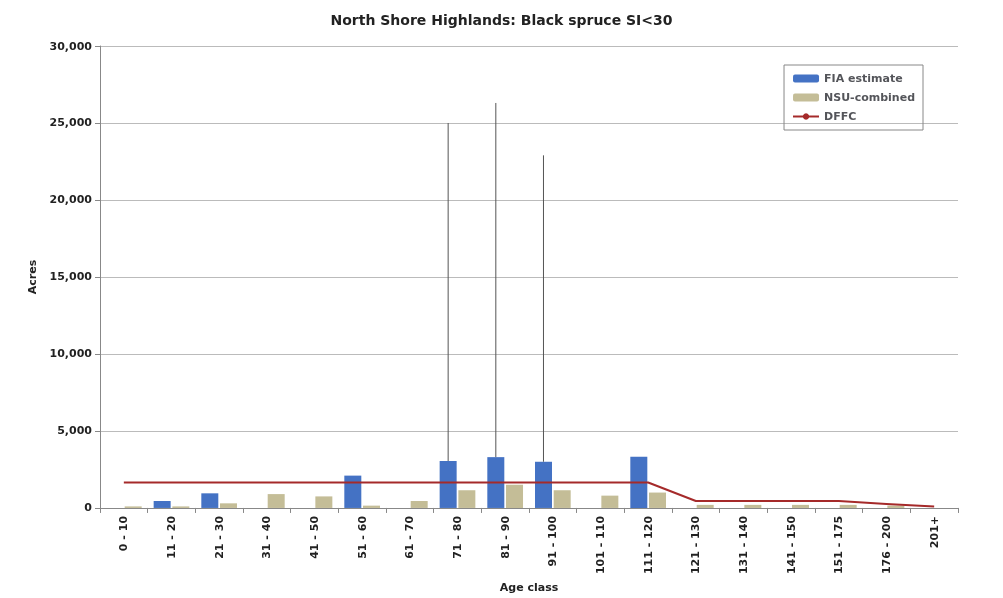 This screenshot has height=598, width=1003. I want to click on x-tick-label: 131 - 140, so click(743, 545).